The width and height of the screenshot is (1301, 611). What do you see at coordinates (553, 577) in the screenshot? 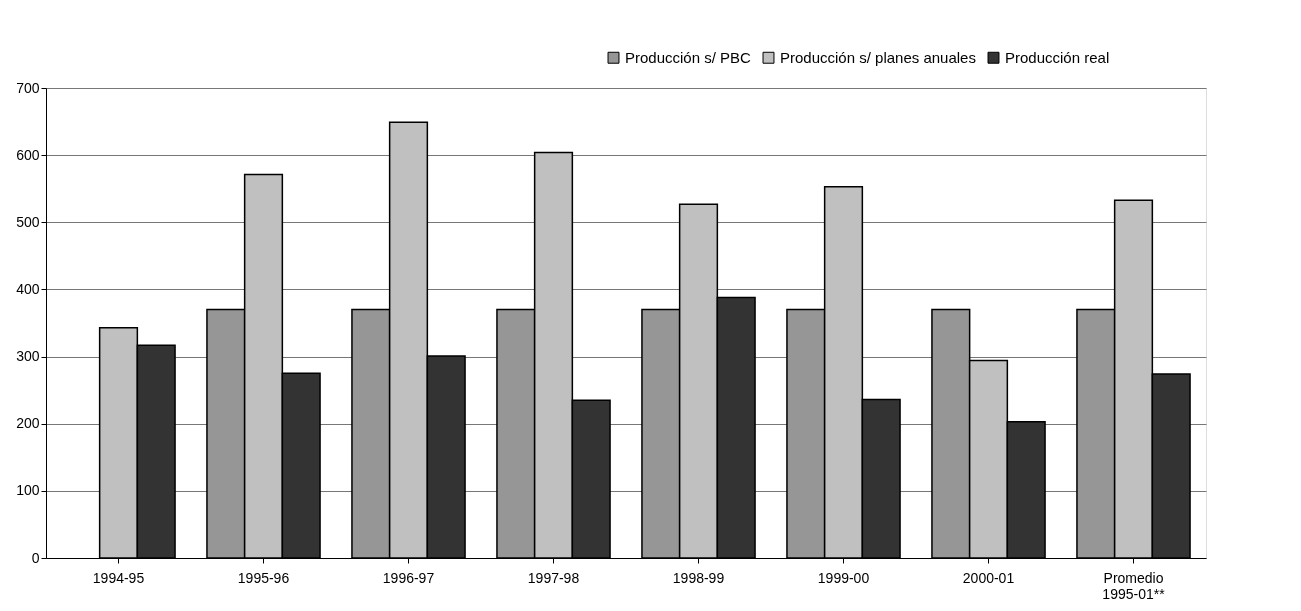
I see `x-tick-label: 1997-98` at bounding box center [553, 577].